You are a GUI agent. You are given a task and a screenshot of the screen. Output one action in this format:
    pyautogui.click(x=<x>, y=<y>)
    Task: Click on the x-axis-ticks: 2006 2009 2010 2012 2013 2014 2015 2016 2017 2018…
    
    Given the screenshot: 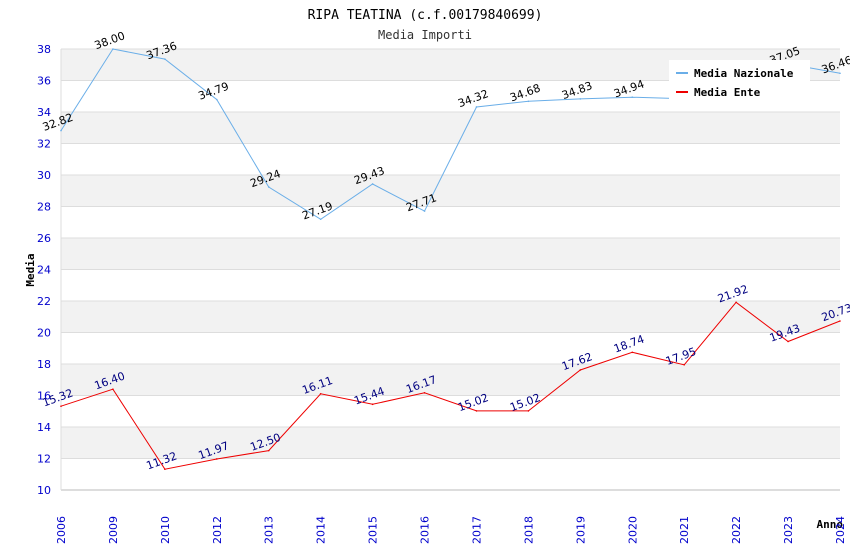 What is the action you would take?
    pyautogui.click(x=451, y=530)
    